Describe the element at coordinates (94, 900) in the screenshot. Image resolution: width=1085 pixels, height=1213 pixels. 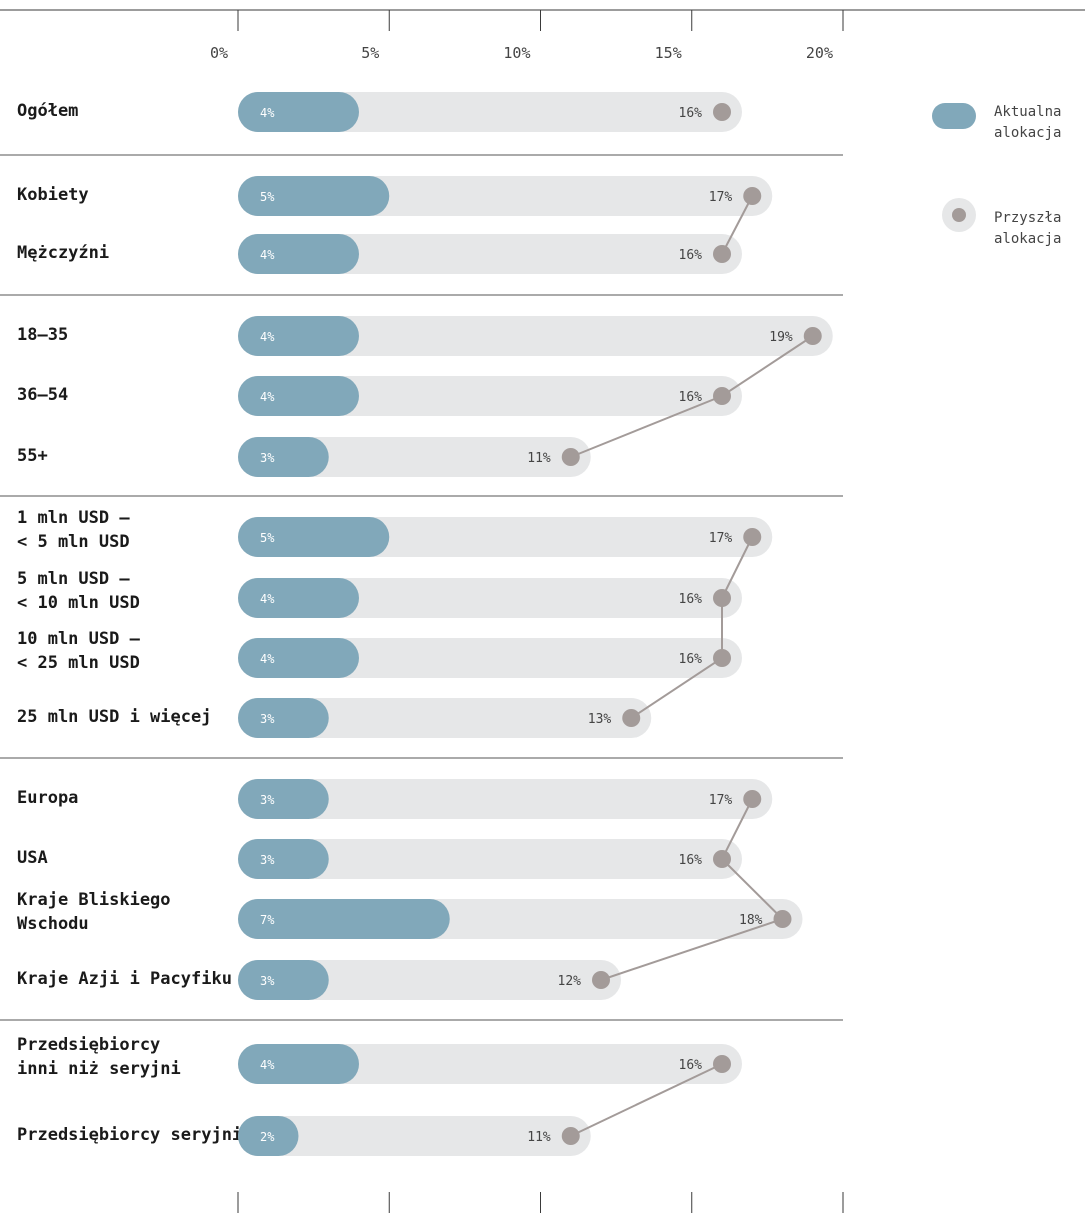
I see `category-label-line: Kraje Bliskiego` at that location.